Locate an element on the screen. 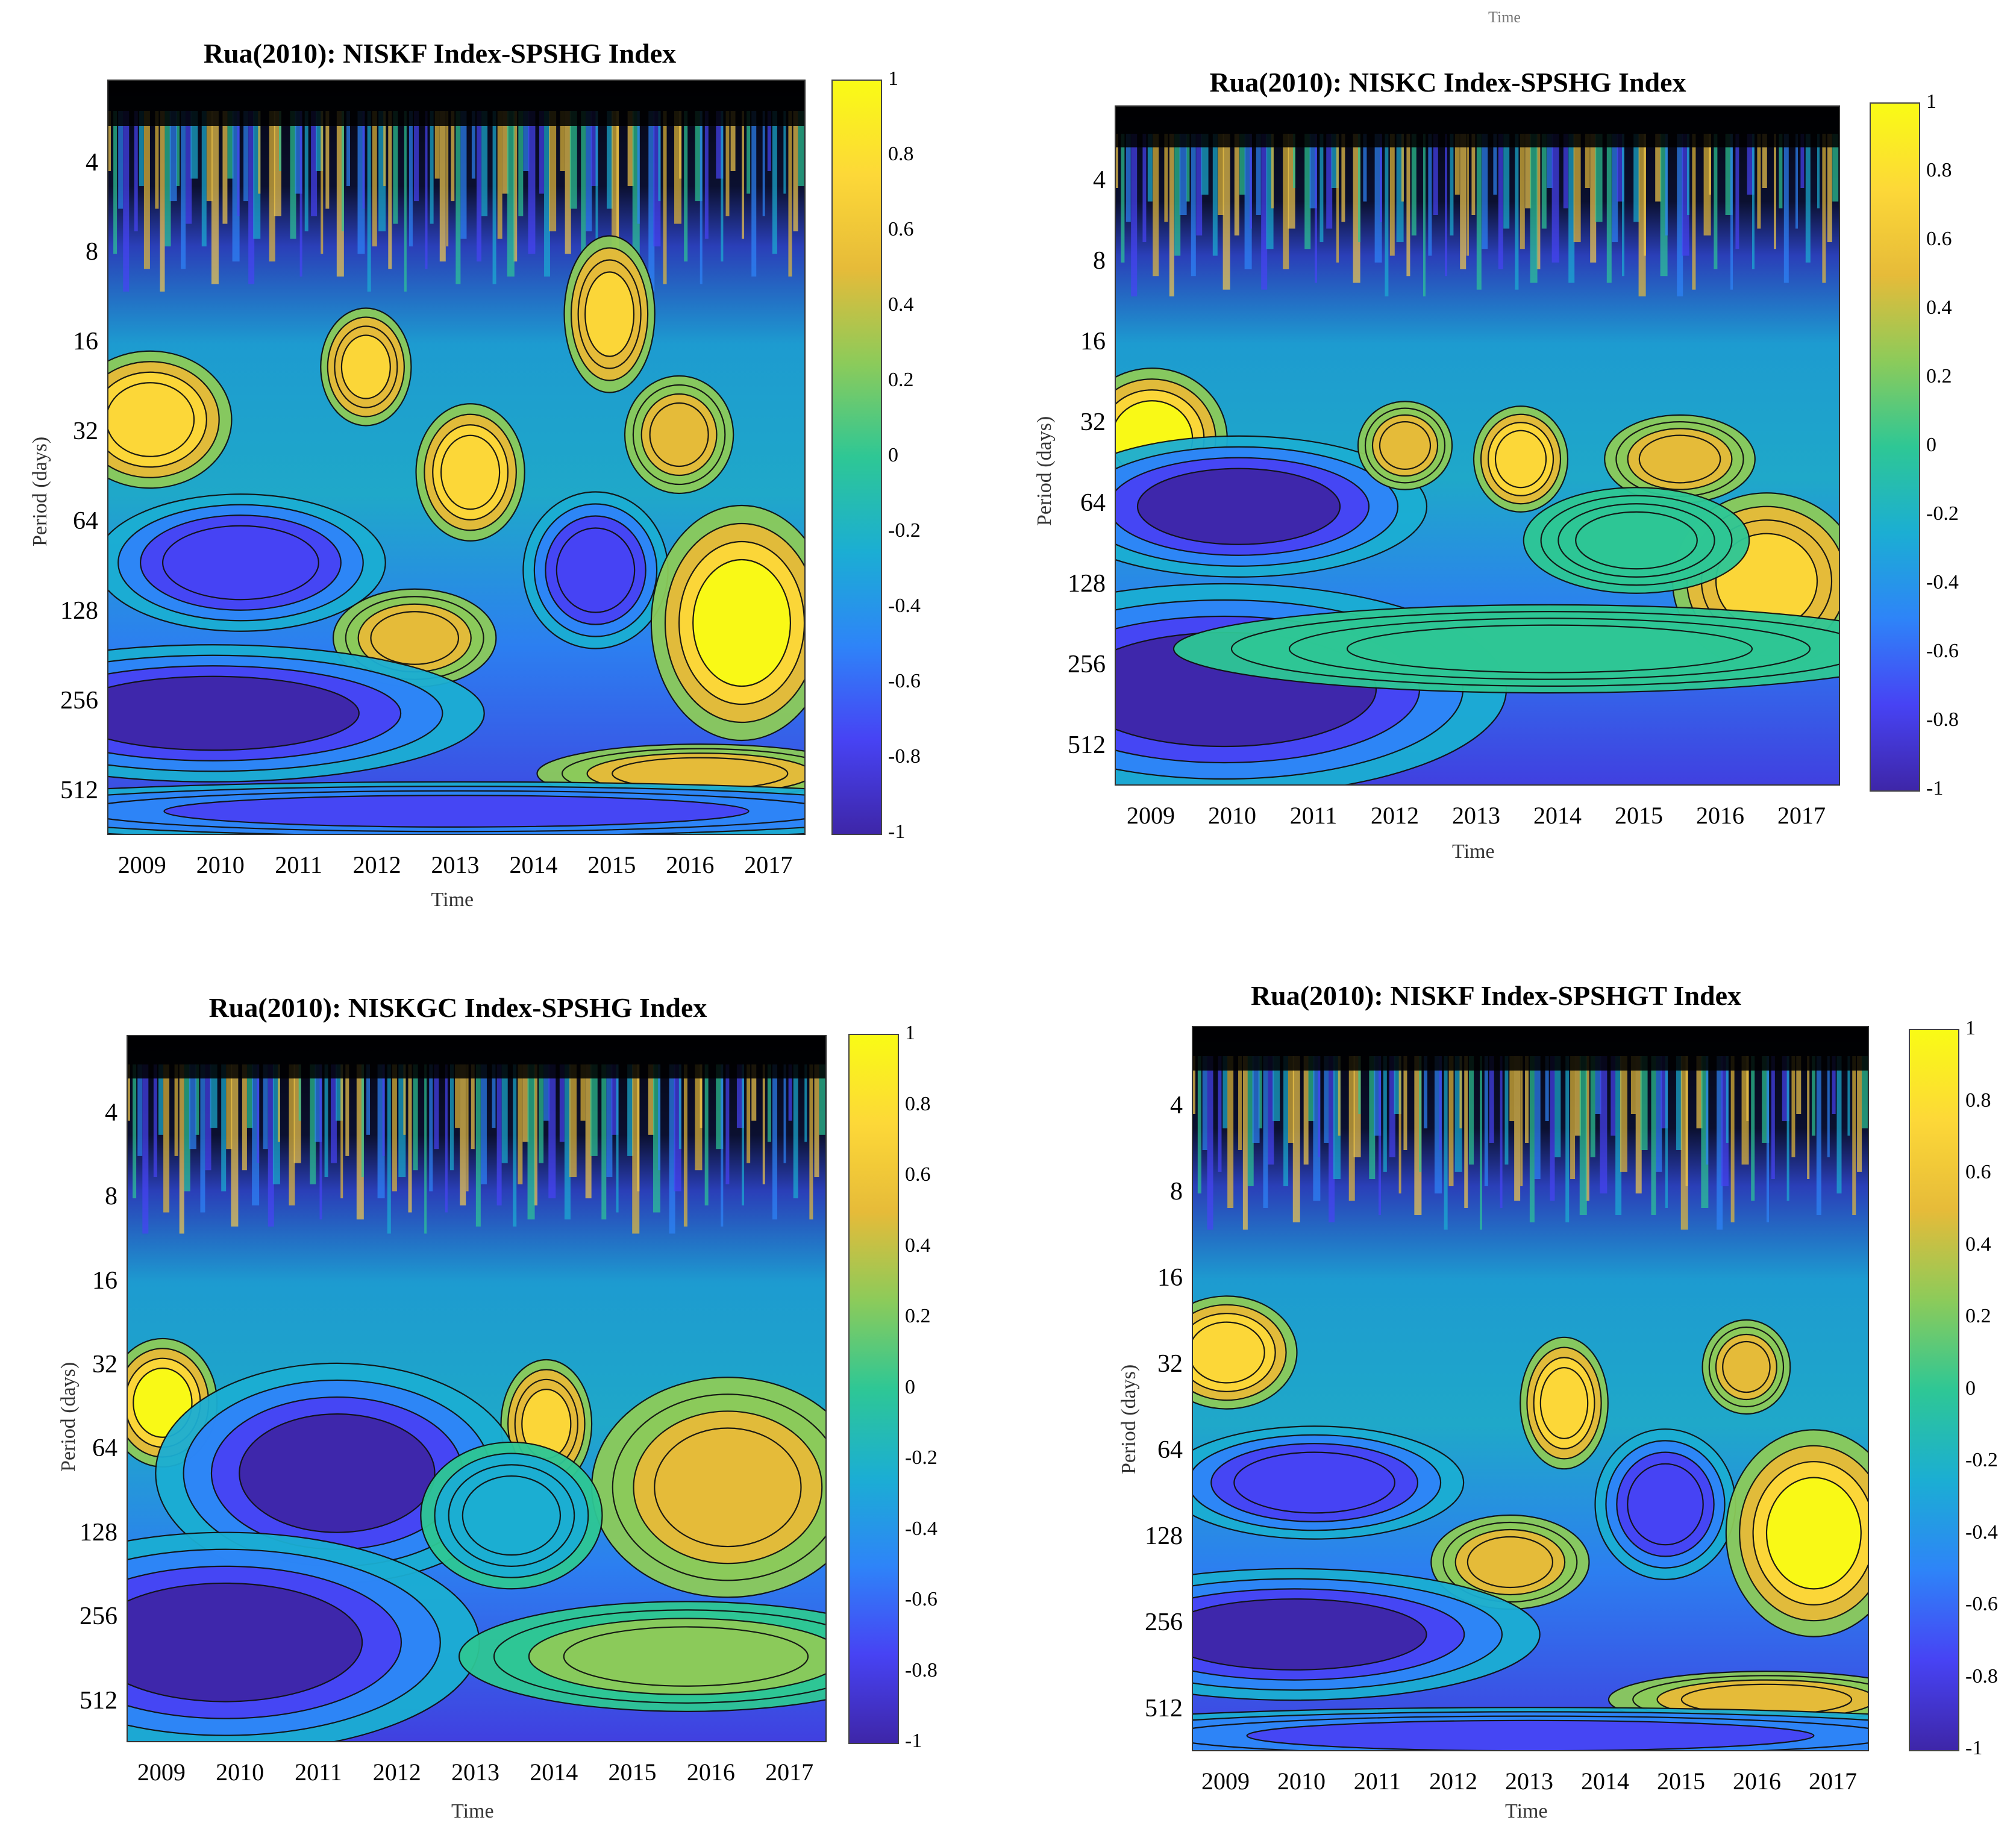  x-axis-label: Time is located at coordinates (472, 1811).